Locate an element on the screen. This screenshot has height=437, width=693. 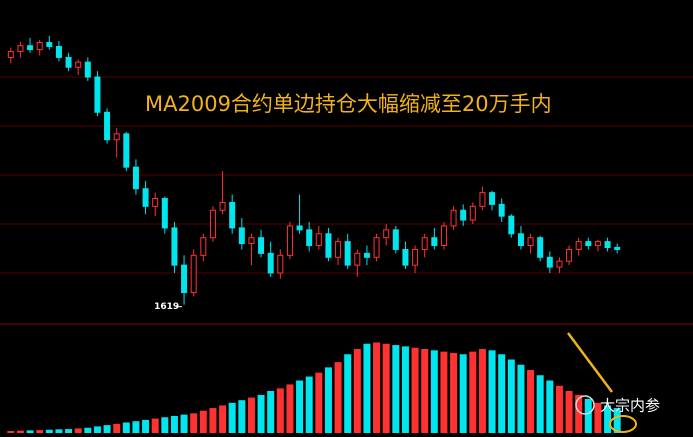
chart-title: MA2009合约单边持仓大幅缩减至20万手内 is located at coordinates (348, 104).